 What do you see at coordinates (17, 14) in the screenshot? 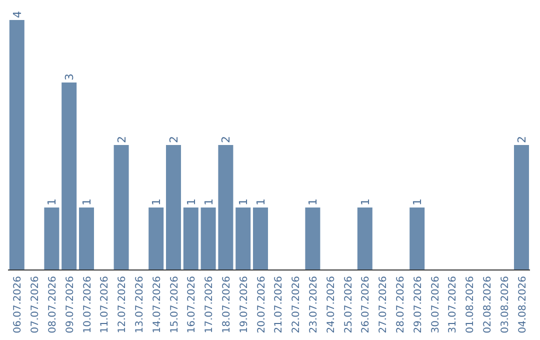
I see `data-label: 4` at bounding box center [17, 14].